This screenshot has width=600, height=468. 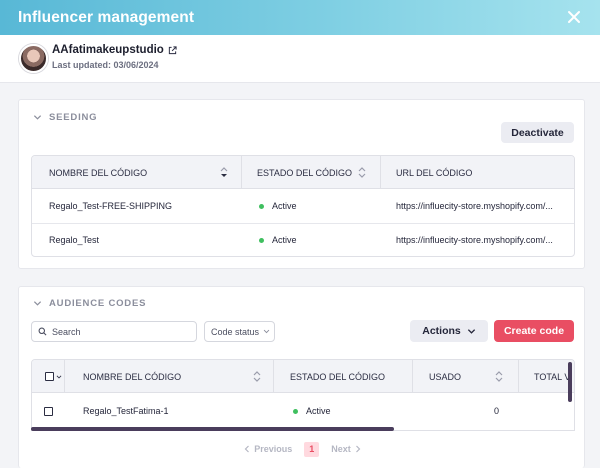 I want to click on horizontal-scrollbar, so click(x=212, y=429).